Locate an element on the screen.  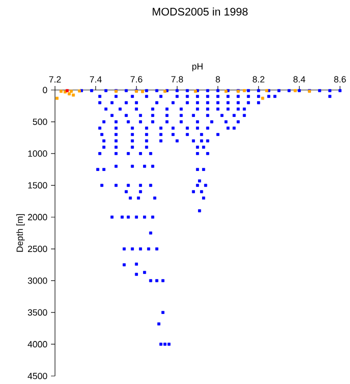
y-tick-label: 1500 is located at coordinates (38, 185).